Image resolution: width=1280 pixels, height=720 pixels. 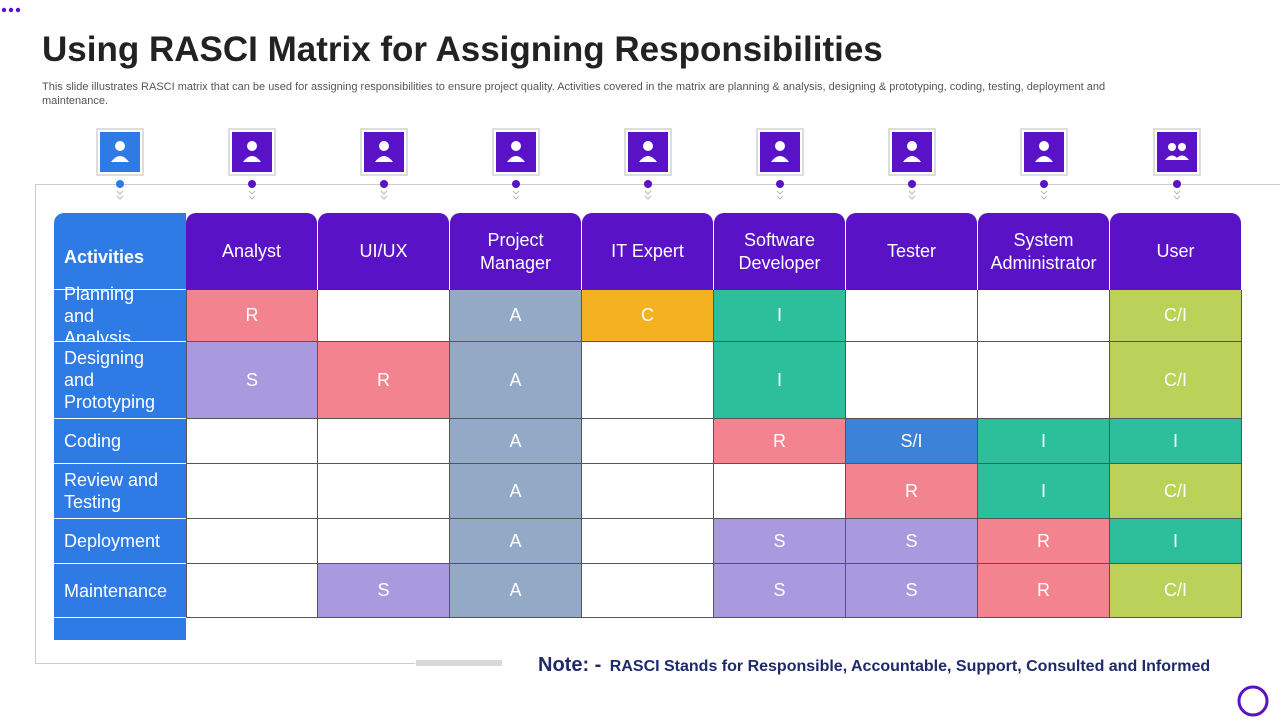 What do you see at coordinates (648, 316) in the screenshot?
I see `rasci-cell: C` at bounding box center [648, 316].